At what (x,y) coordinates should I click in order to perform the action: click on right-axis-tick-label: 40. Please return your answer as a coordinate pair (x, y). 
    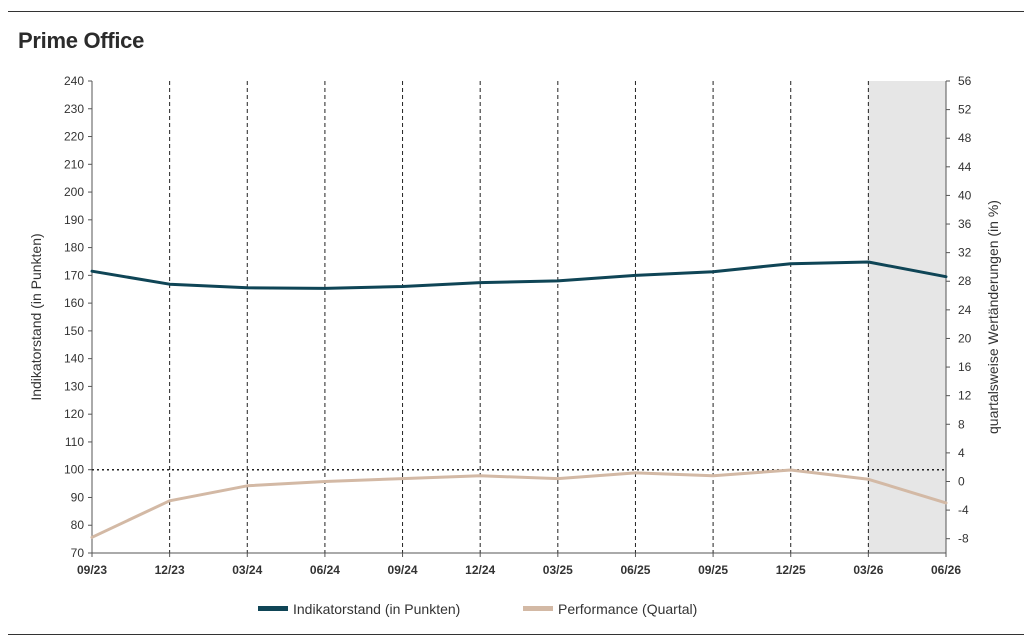
    Looking at the image, I should click on (965, 195).